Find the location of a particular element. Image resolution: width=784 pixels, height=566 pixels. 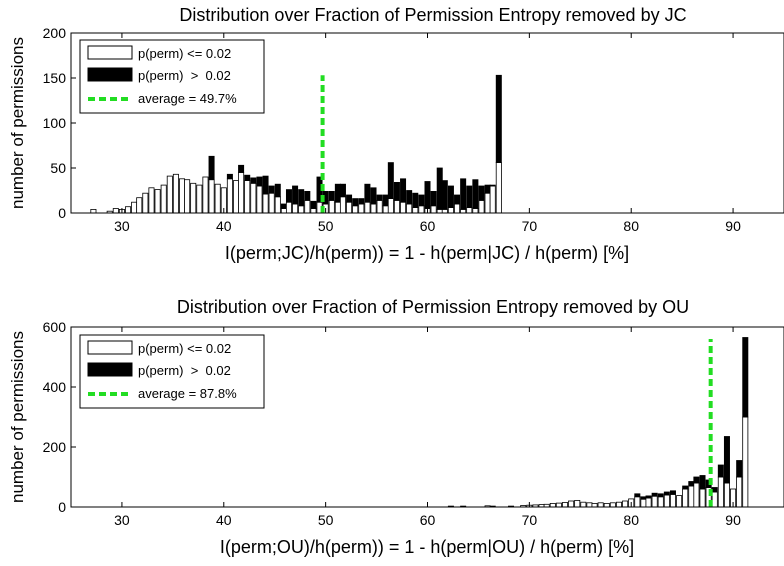

x-tick-label-6: 90 is located at coordinates (733, 226).